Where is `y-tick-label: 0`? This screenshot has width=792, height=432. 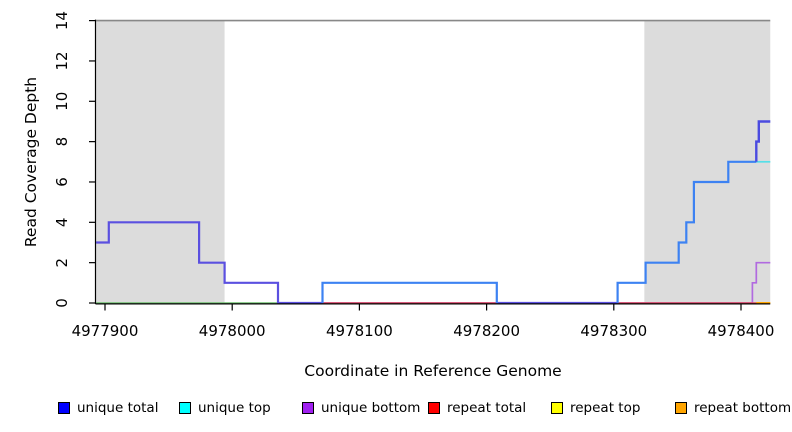
y-tick-label: 0 is located at coordinates (62, 303).